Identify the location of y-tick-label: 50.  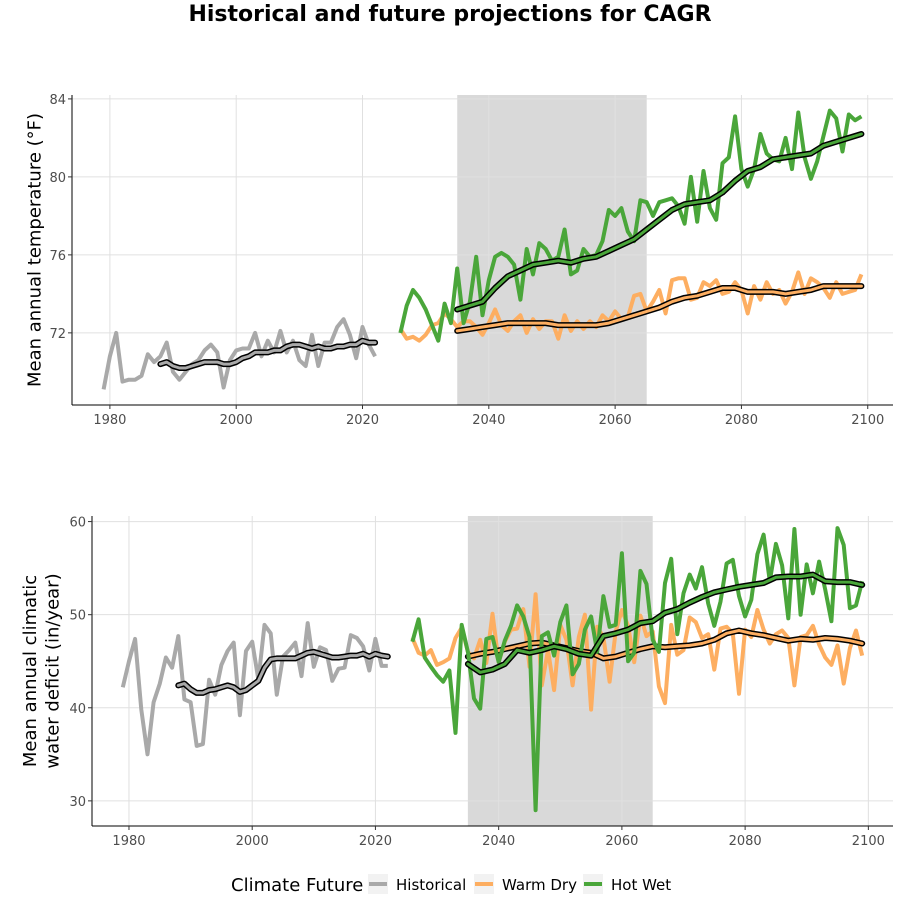
(77, 616).